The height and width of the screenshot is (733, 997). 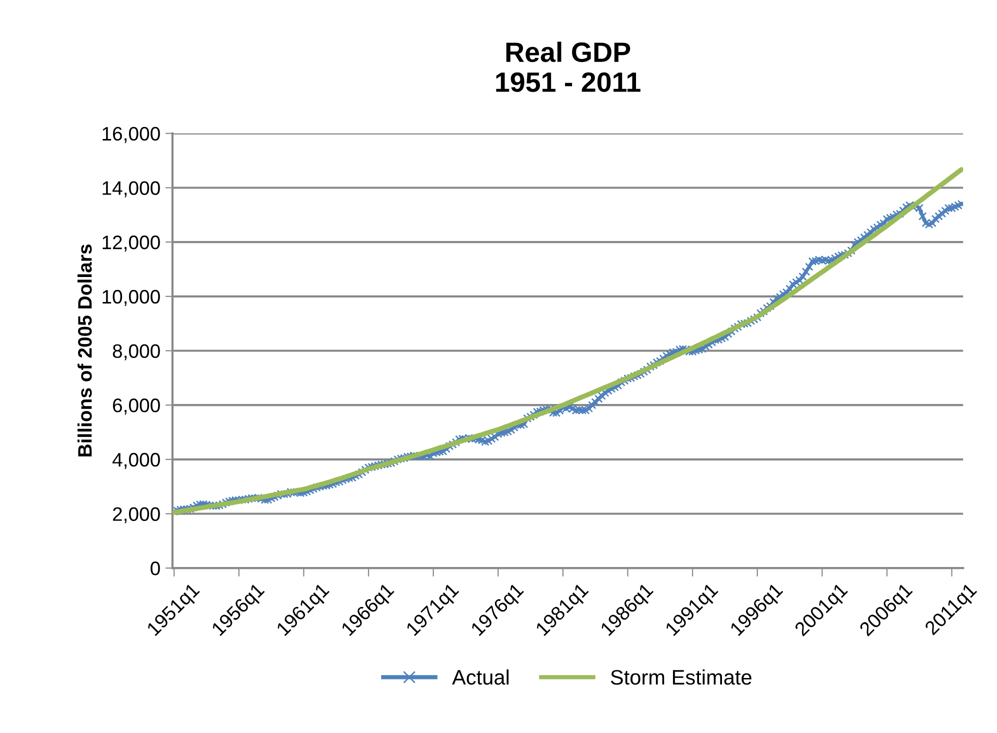 What do you see at coordinates (480, 677) in the screenshot?
I see `legend-label: Actual` at bounding box center [480, 677].